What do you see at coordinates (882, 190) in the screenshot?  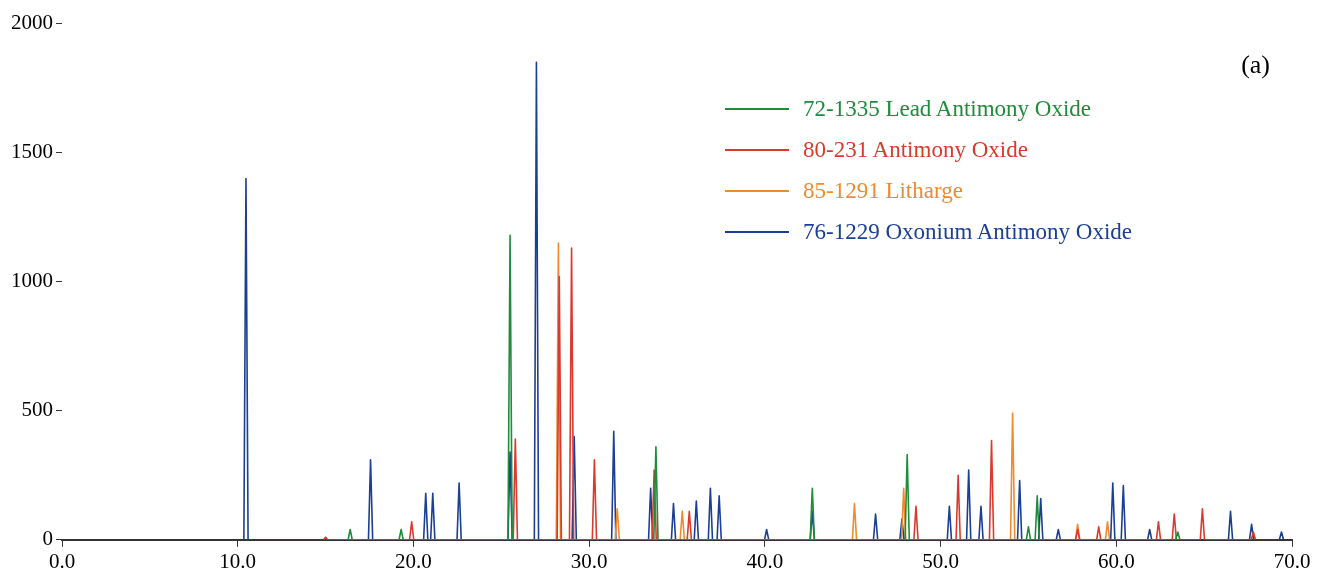 I see `legend-label: 85-1291 Litharge` at bounding box center [882, 190].